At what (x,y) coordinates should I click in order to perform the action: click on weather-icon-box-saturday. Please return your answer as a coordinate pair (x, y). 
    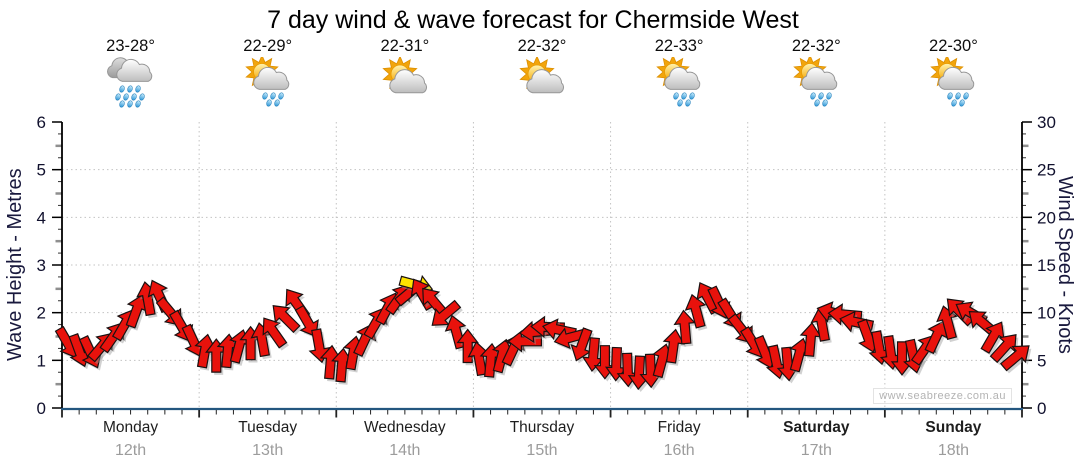
    Looking at the image, I should click on (816, 84).